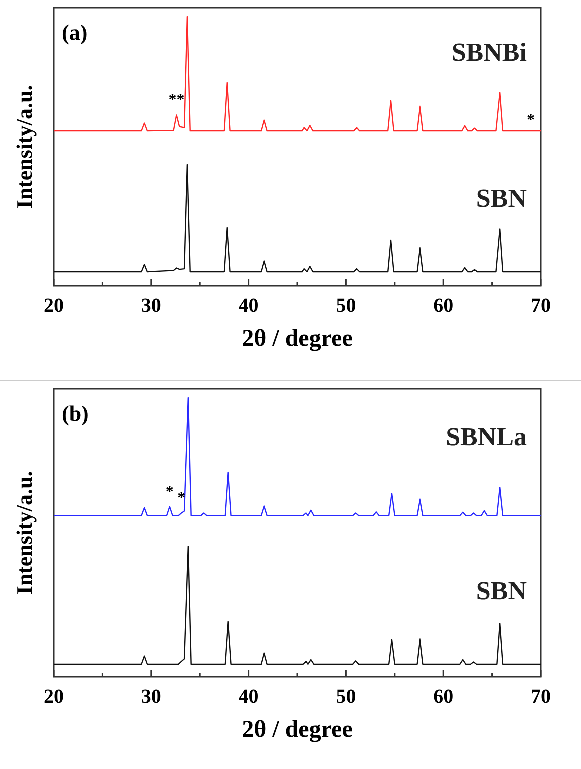 This screenshot has height=769, width=581. What do you see at coordinates (486, 437) in the screenshot?
I see `series-label: SBNLa` at bounding box center [486, 437].